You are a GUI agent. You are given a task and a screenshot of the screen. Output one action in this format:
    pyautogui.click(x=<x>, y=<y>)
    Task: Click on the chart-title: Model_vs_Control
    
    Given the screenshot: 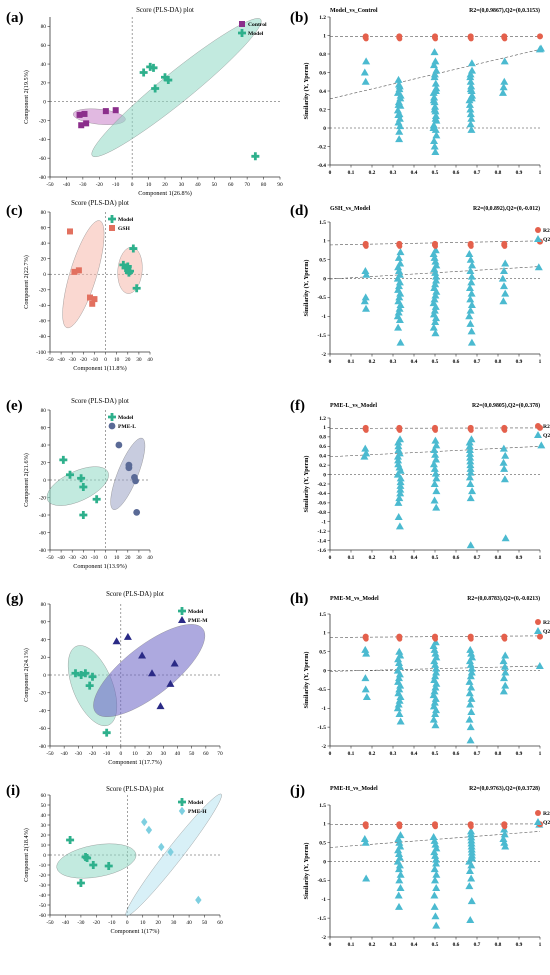 What is the action you would take?
    pyautogui.click(x=354, y=11)
    